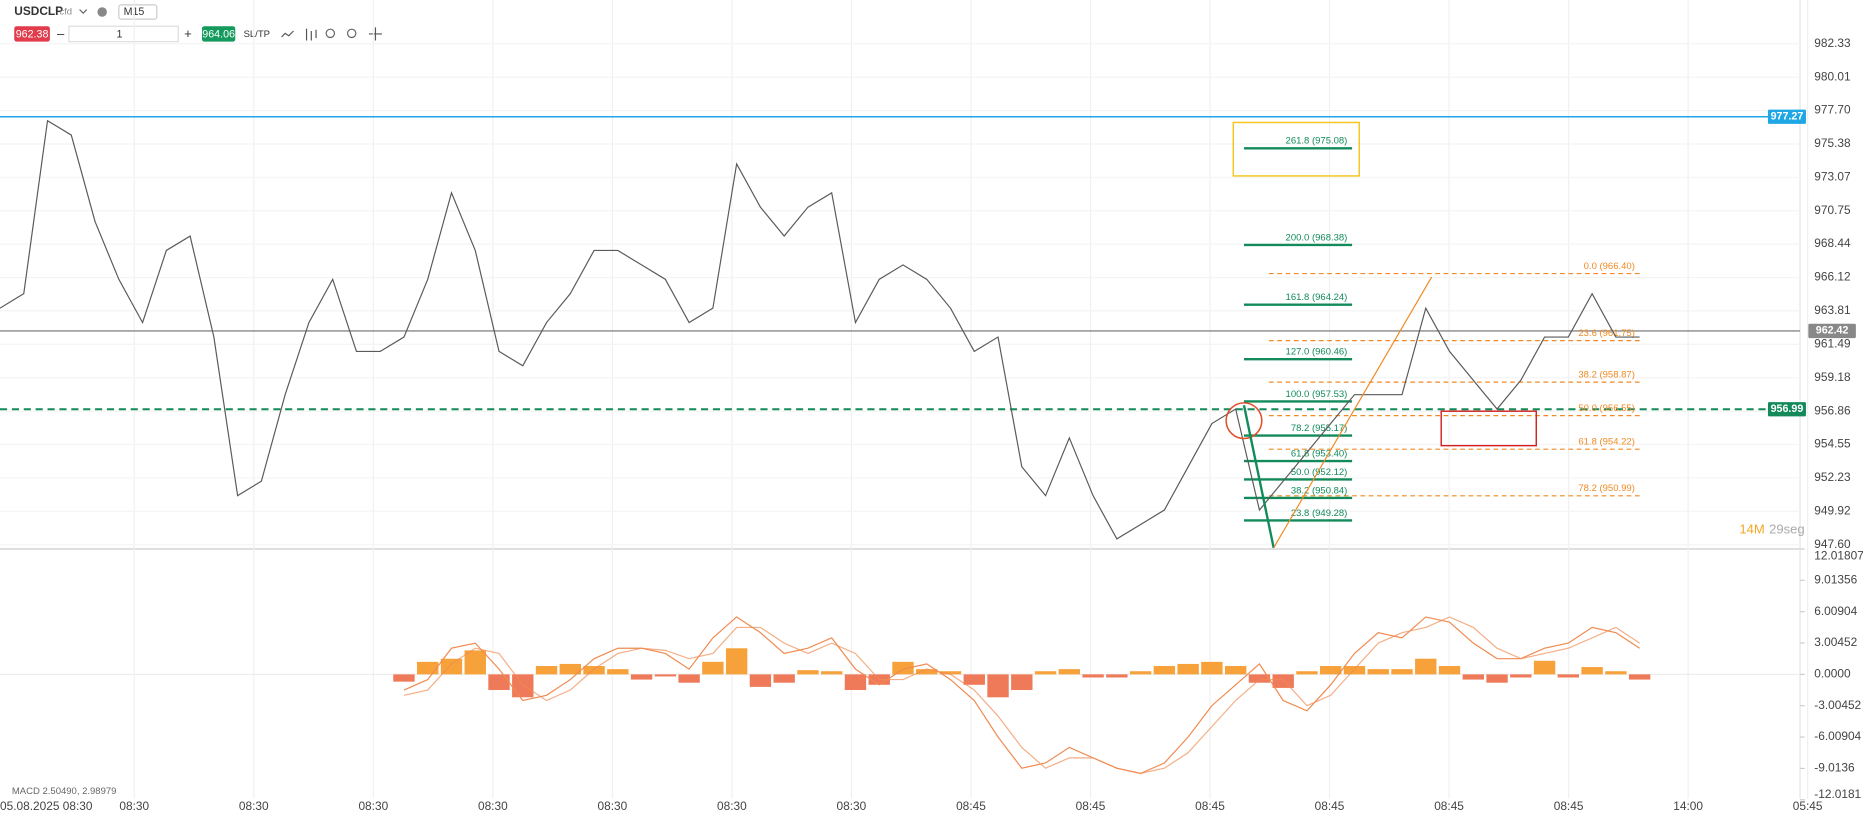  What do you see at coordinates (123, 34) in the screenshot?
I see `quantity-input` at bounding box center [123, 34].